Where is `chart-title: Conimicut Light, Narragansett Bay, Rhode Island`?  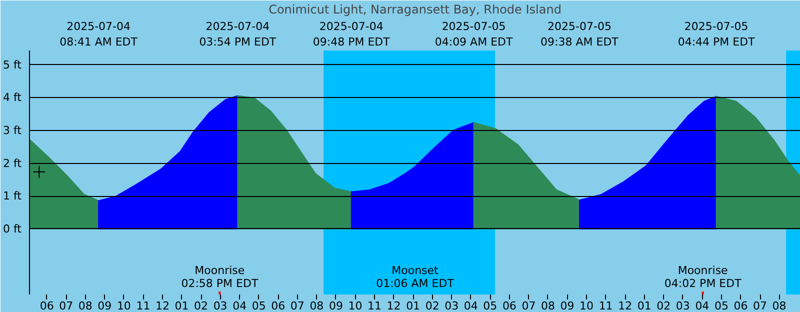 chart-title: Conimicut Light, Narragansett Bay, Rhode Island is located at coordinates (415, 9).